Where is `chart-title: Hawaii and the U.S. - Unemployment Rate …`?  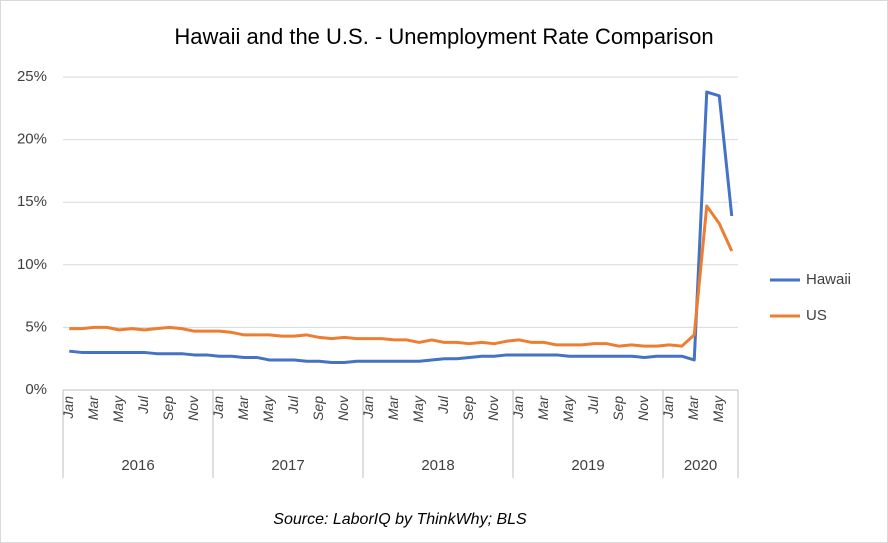 chart-title: Hawaii and the U.S. - Unemployment Rate … is located at coordinates (443, 36).